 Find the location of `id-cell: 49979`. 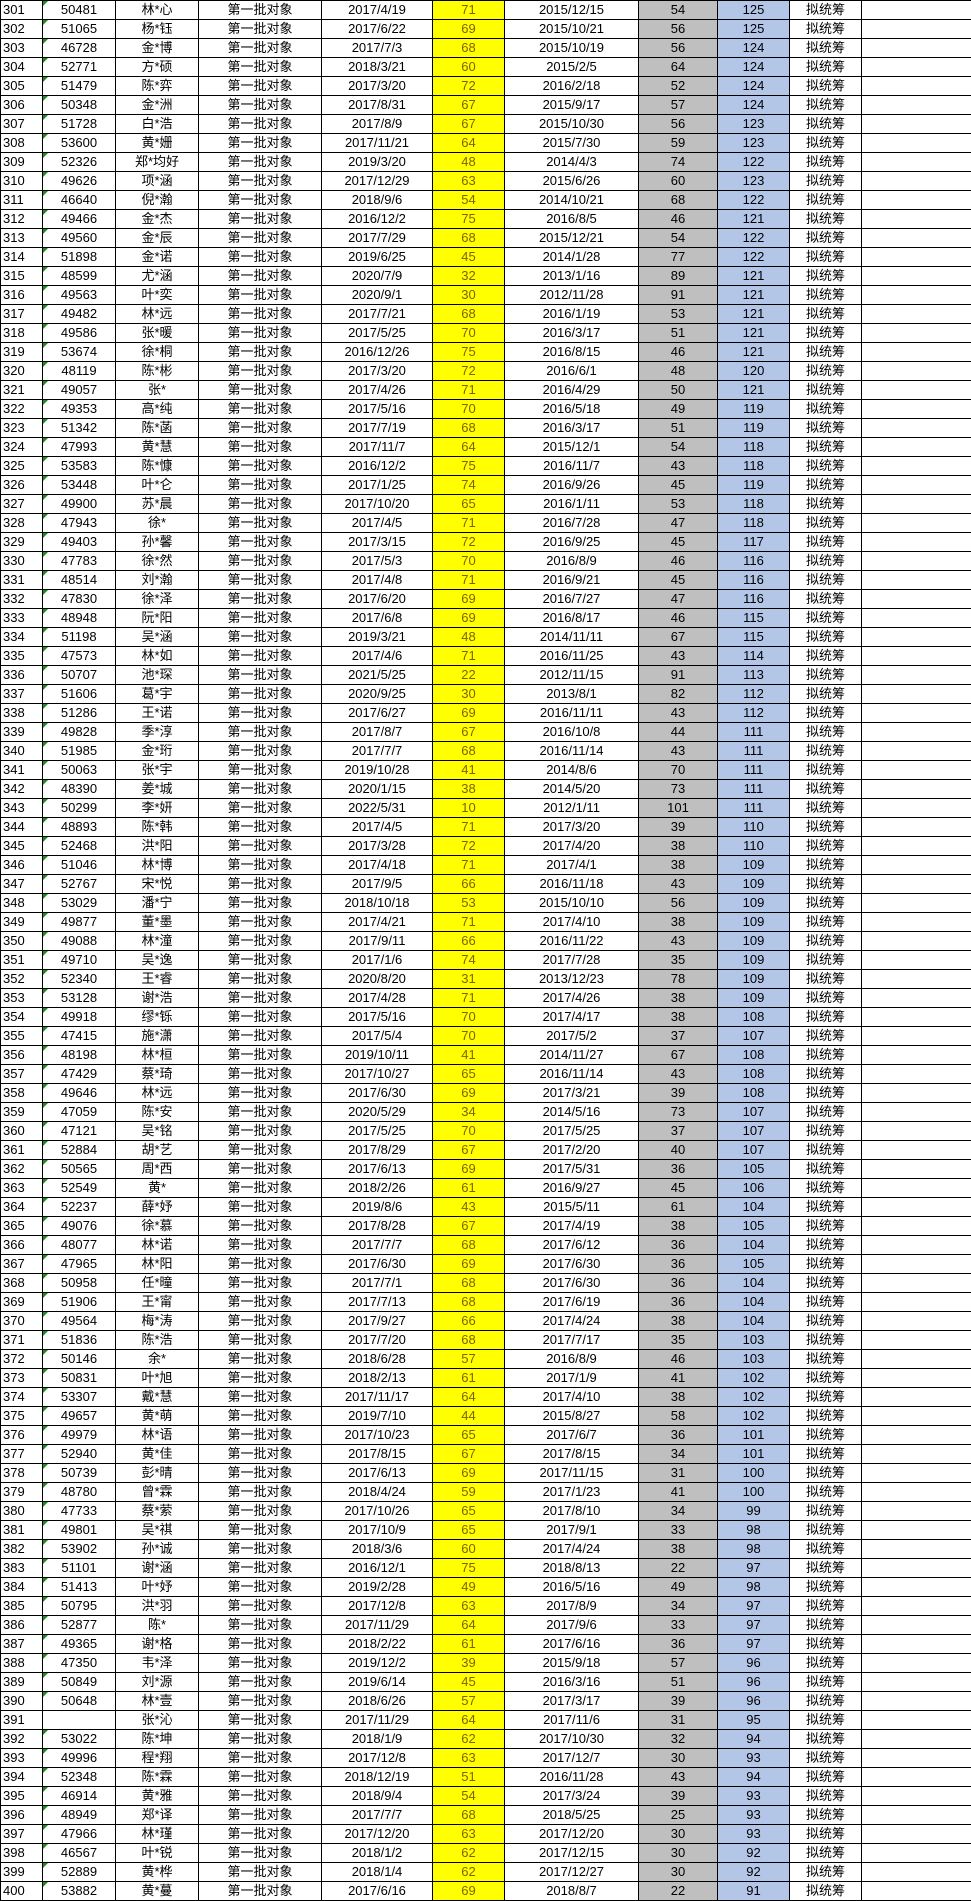

id-cell: 49979 is located at coordinates (79, 1435).